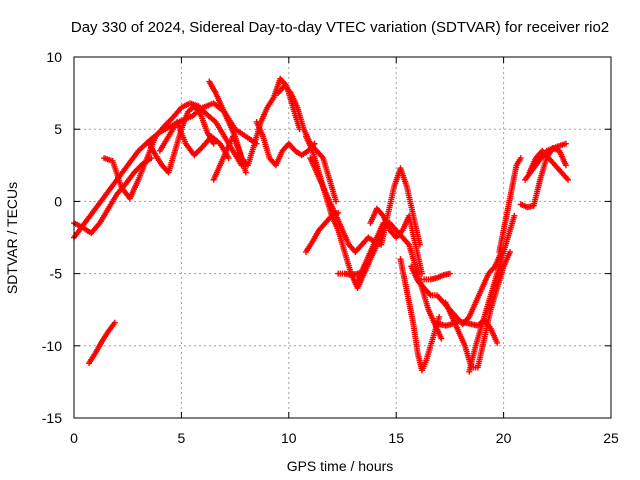 This screenshot has width=640, height=480. What do you see at coordinates (289, 438) in the screenshot?
I see `x-tick-label: 10` at bounding box center [289, 438].